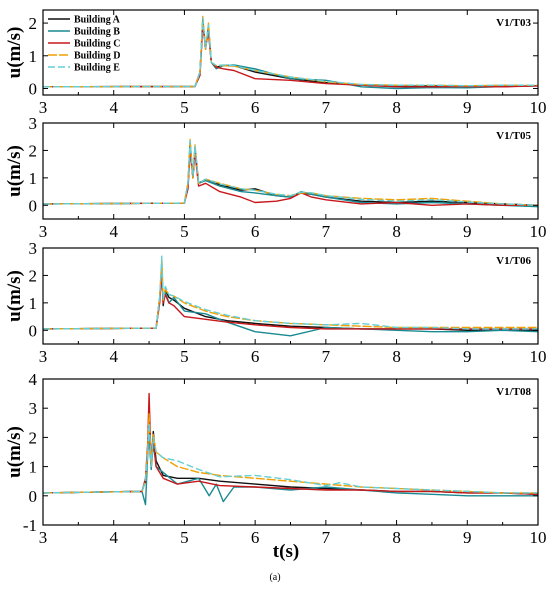  I want to click on legend-label: Building E, so click(97, 68).